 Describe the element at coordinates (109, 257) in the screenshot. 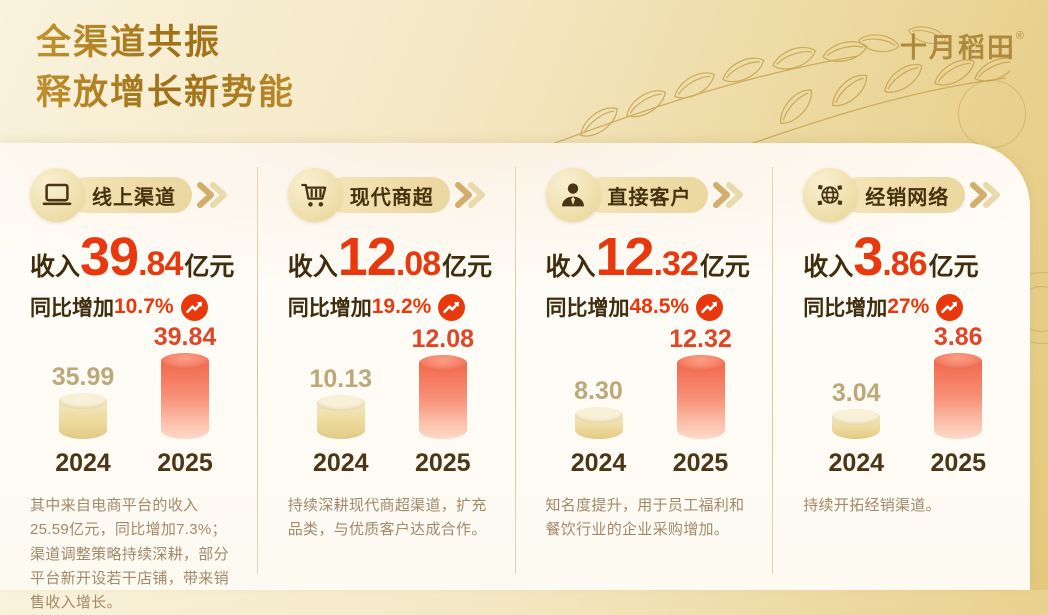

I see `revenue-value-int: 39` at that location.